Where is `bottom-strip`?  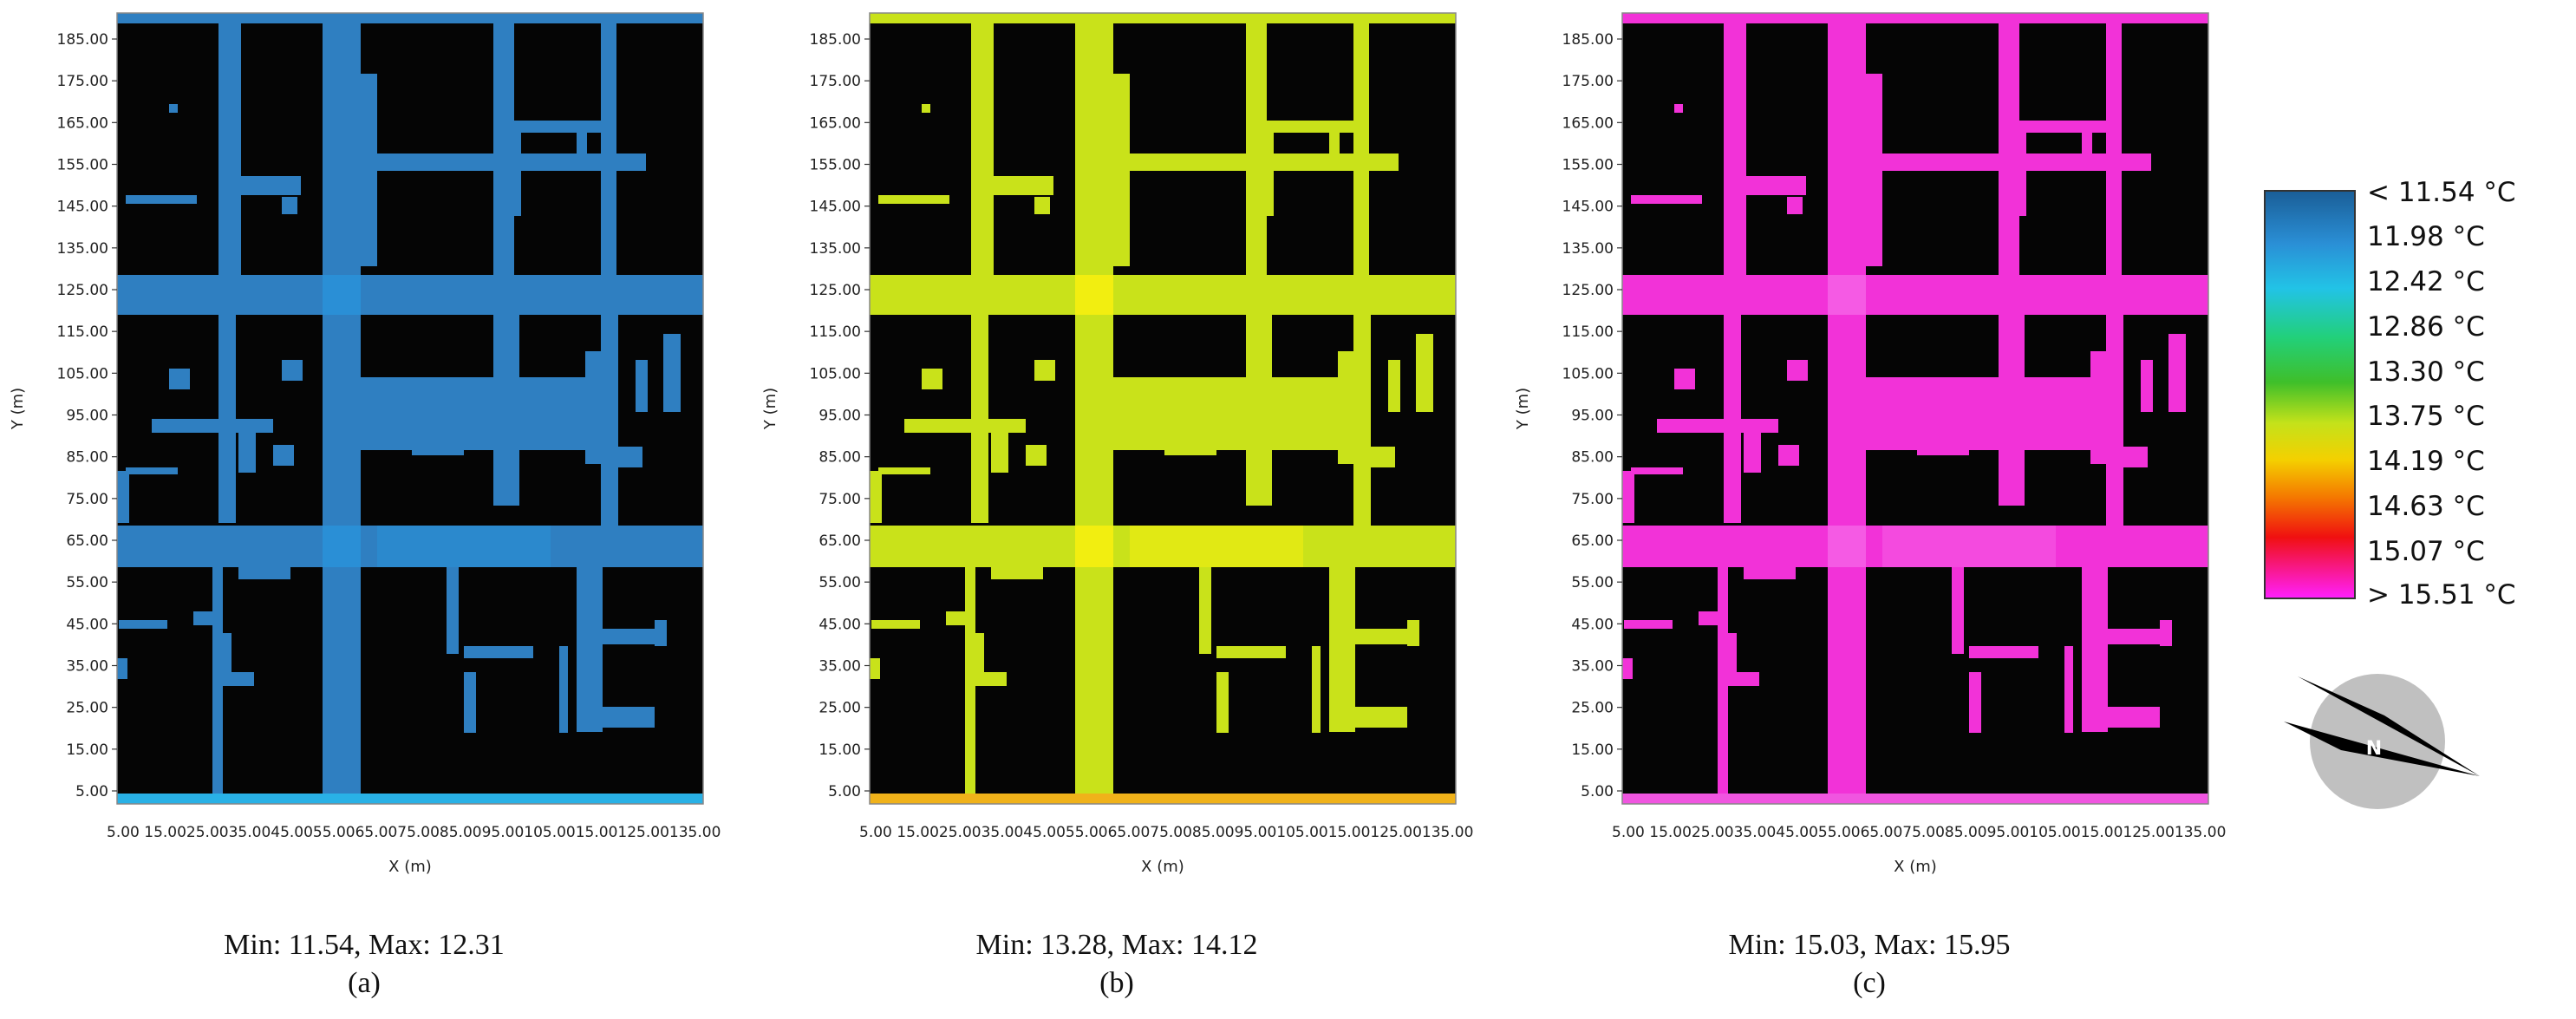 bottom-strip is located at coordinates (1163, 799).